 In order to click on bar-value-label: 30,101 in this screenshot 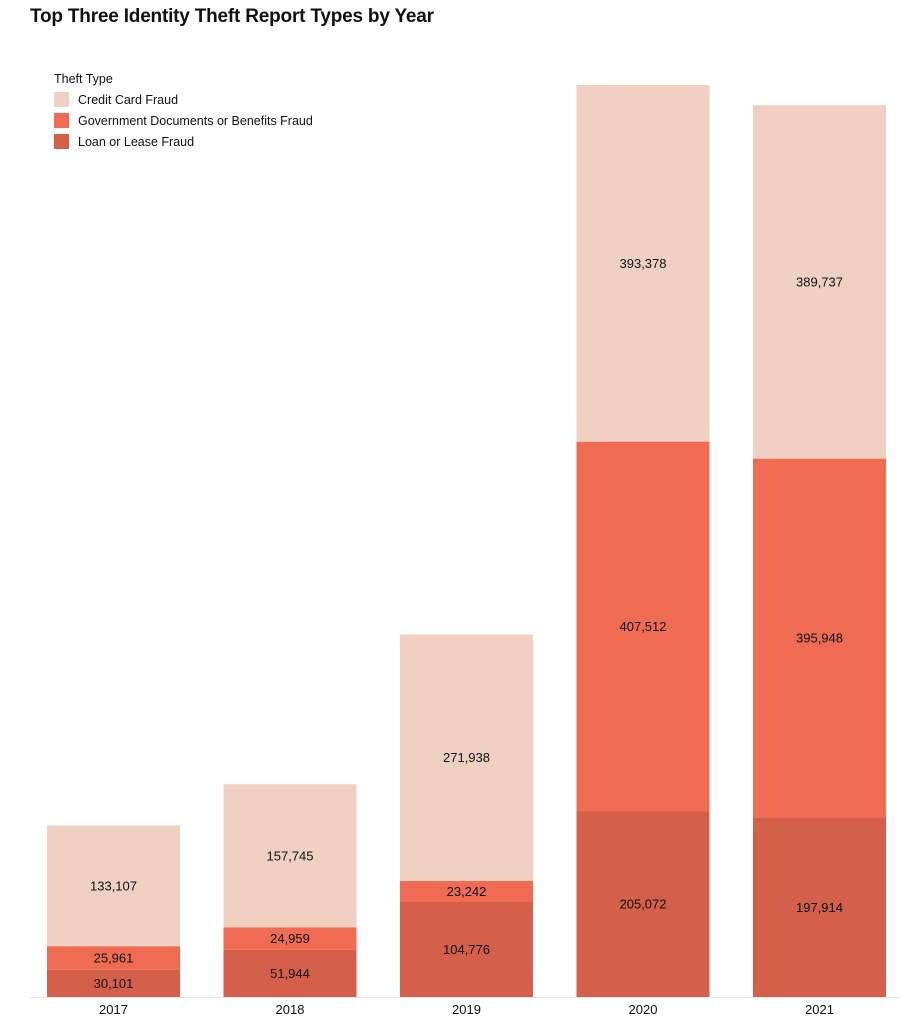, I will do `click(114, 983)`.